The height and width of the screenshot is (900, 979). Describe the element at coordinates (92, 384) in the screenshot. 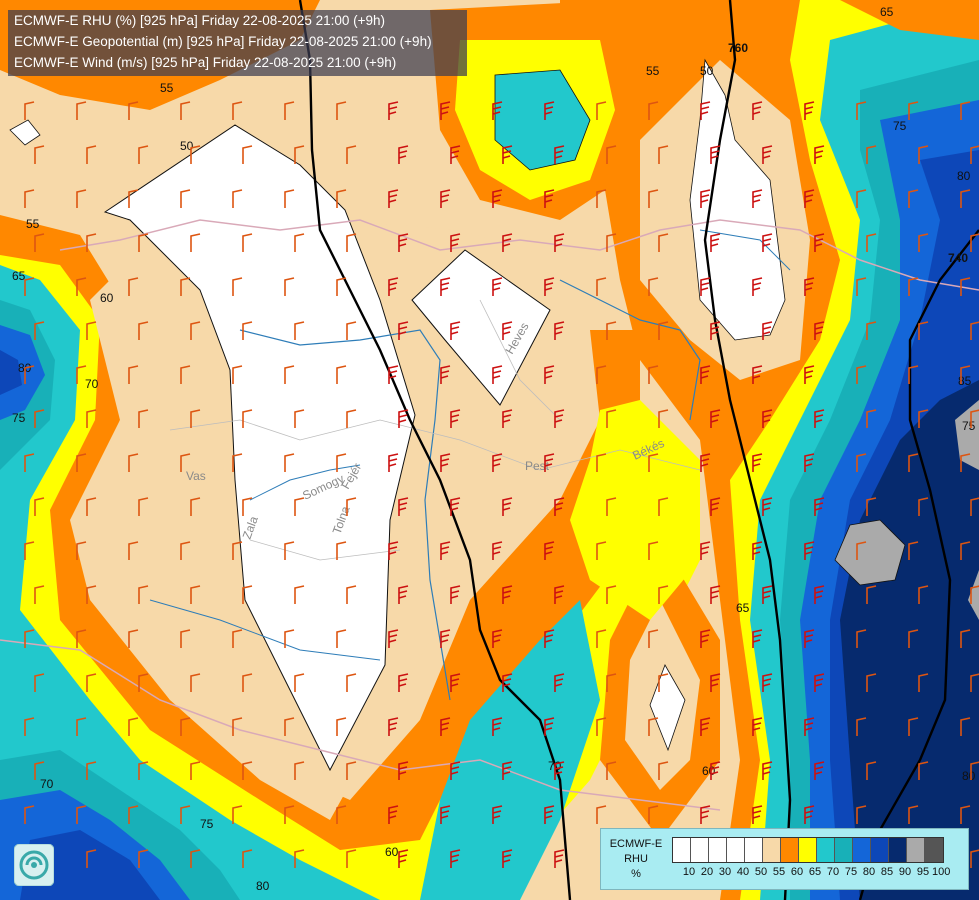

I see `rhu-contour-label: 70` at that location.